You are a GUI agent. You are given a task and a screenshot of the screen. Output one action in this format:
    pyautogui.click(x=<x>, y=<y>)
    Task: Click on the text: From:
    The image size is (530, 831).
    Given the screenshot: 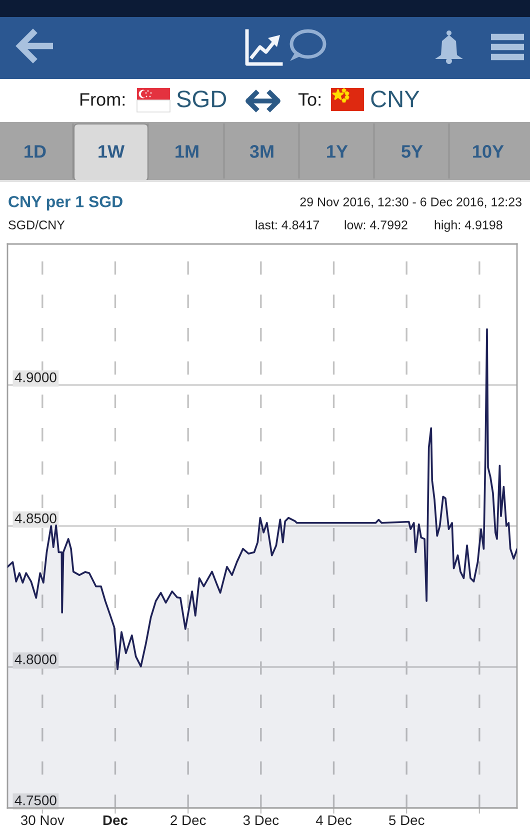 What is the action you would take?
    pyautogui.click(x=102, y=99)
    